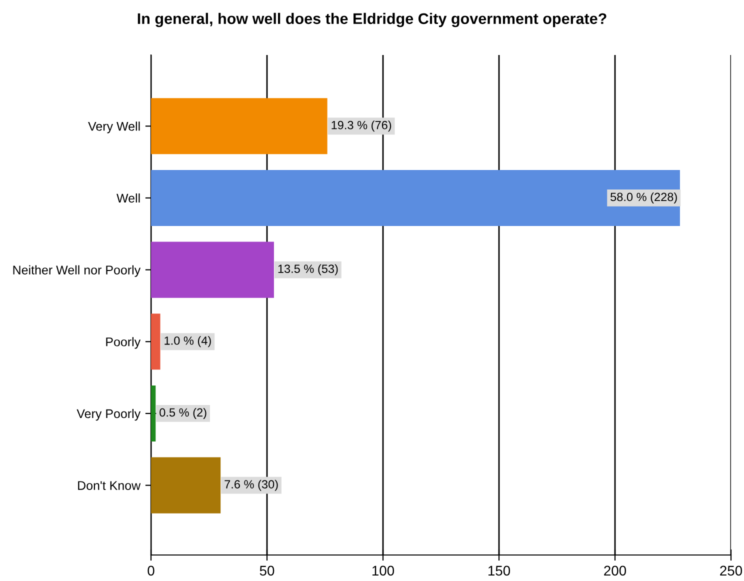 Image resolution: width=744 pixels, height=581 pixels. What do you see at coordinates (151, 571) in the screenshot?
I see `x-tick-label: 0` at bounding box center [151, 571].